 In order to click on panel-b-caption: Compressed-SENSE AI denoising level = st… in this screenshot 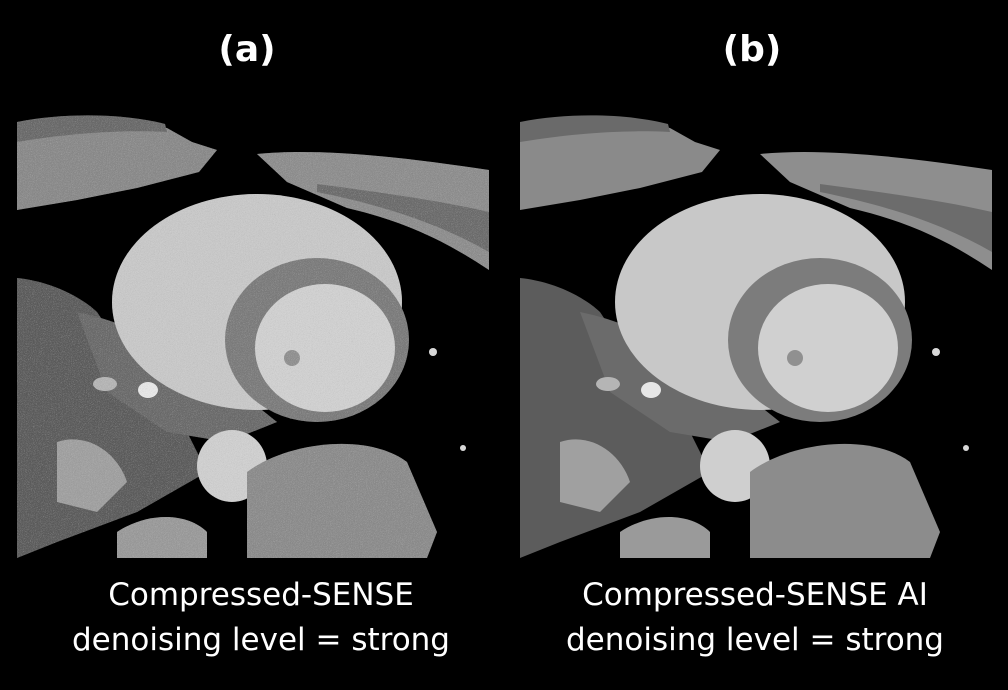, I will do `click(755, 618)`.